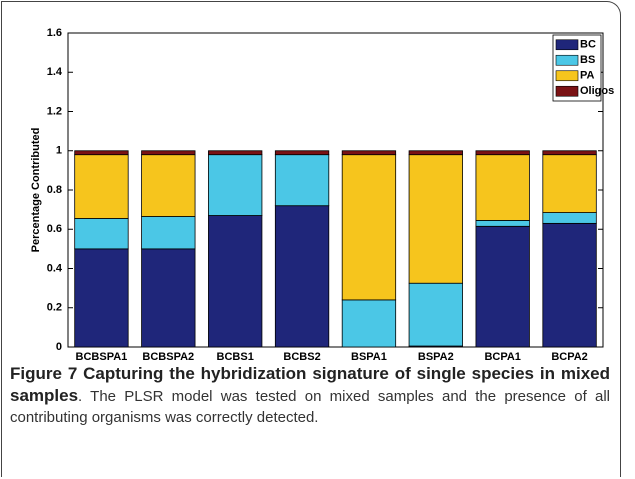 The image size is (635, 479). What do you see at coordinates (54, 308) in the screenshot?
I see `y-tick-label: 0.2` at bounding box center [54, 308].